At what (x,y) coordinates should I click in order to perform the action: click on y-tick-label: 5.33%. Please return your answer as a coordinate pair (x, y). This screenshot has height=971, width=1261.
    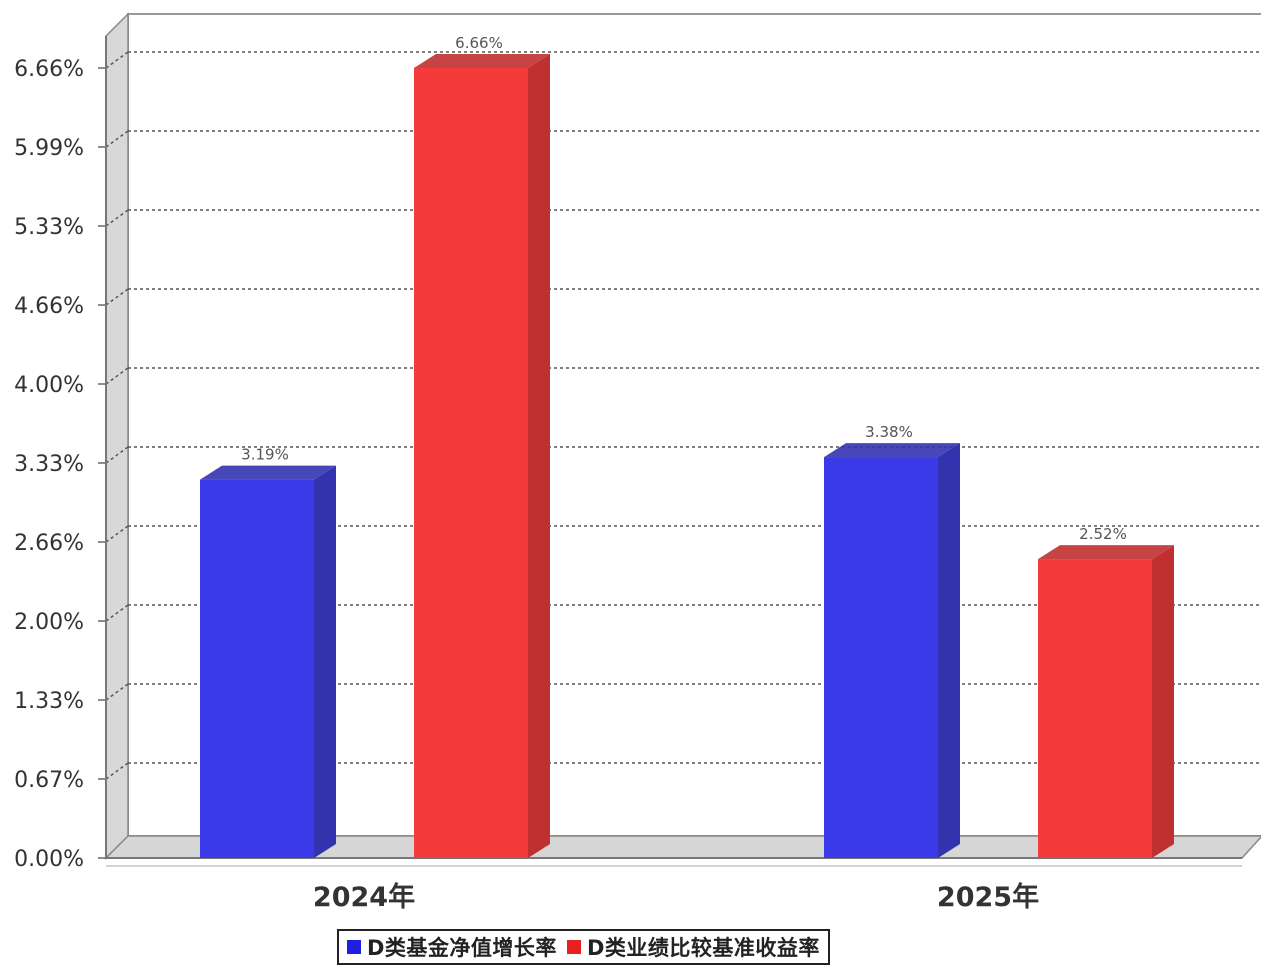
    Looking at the image, I should click on (49, 227).